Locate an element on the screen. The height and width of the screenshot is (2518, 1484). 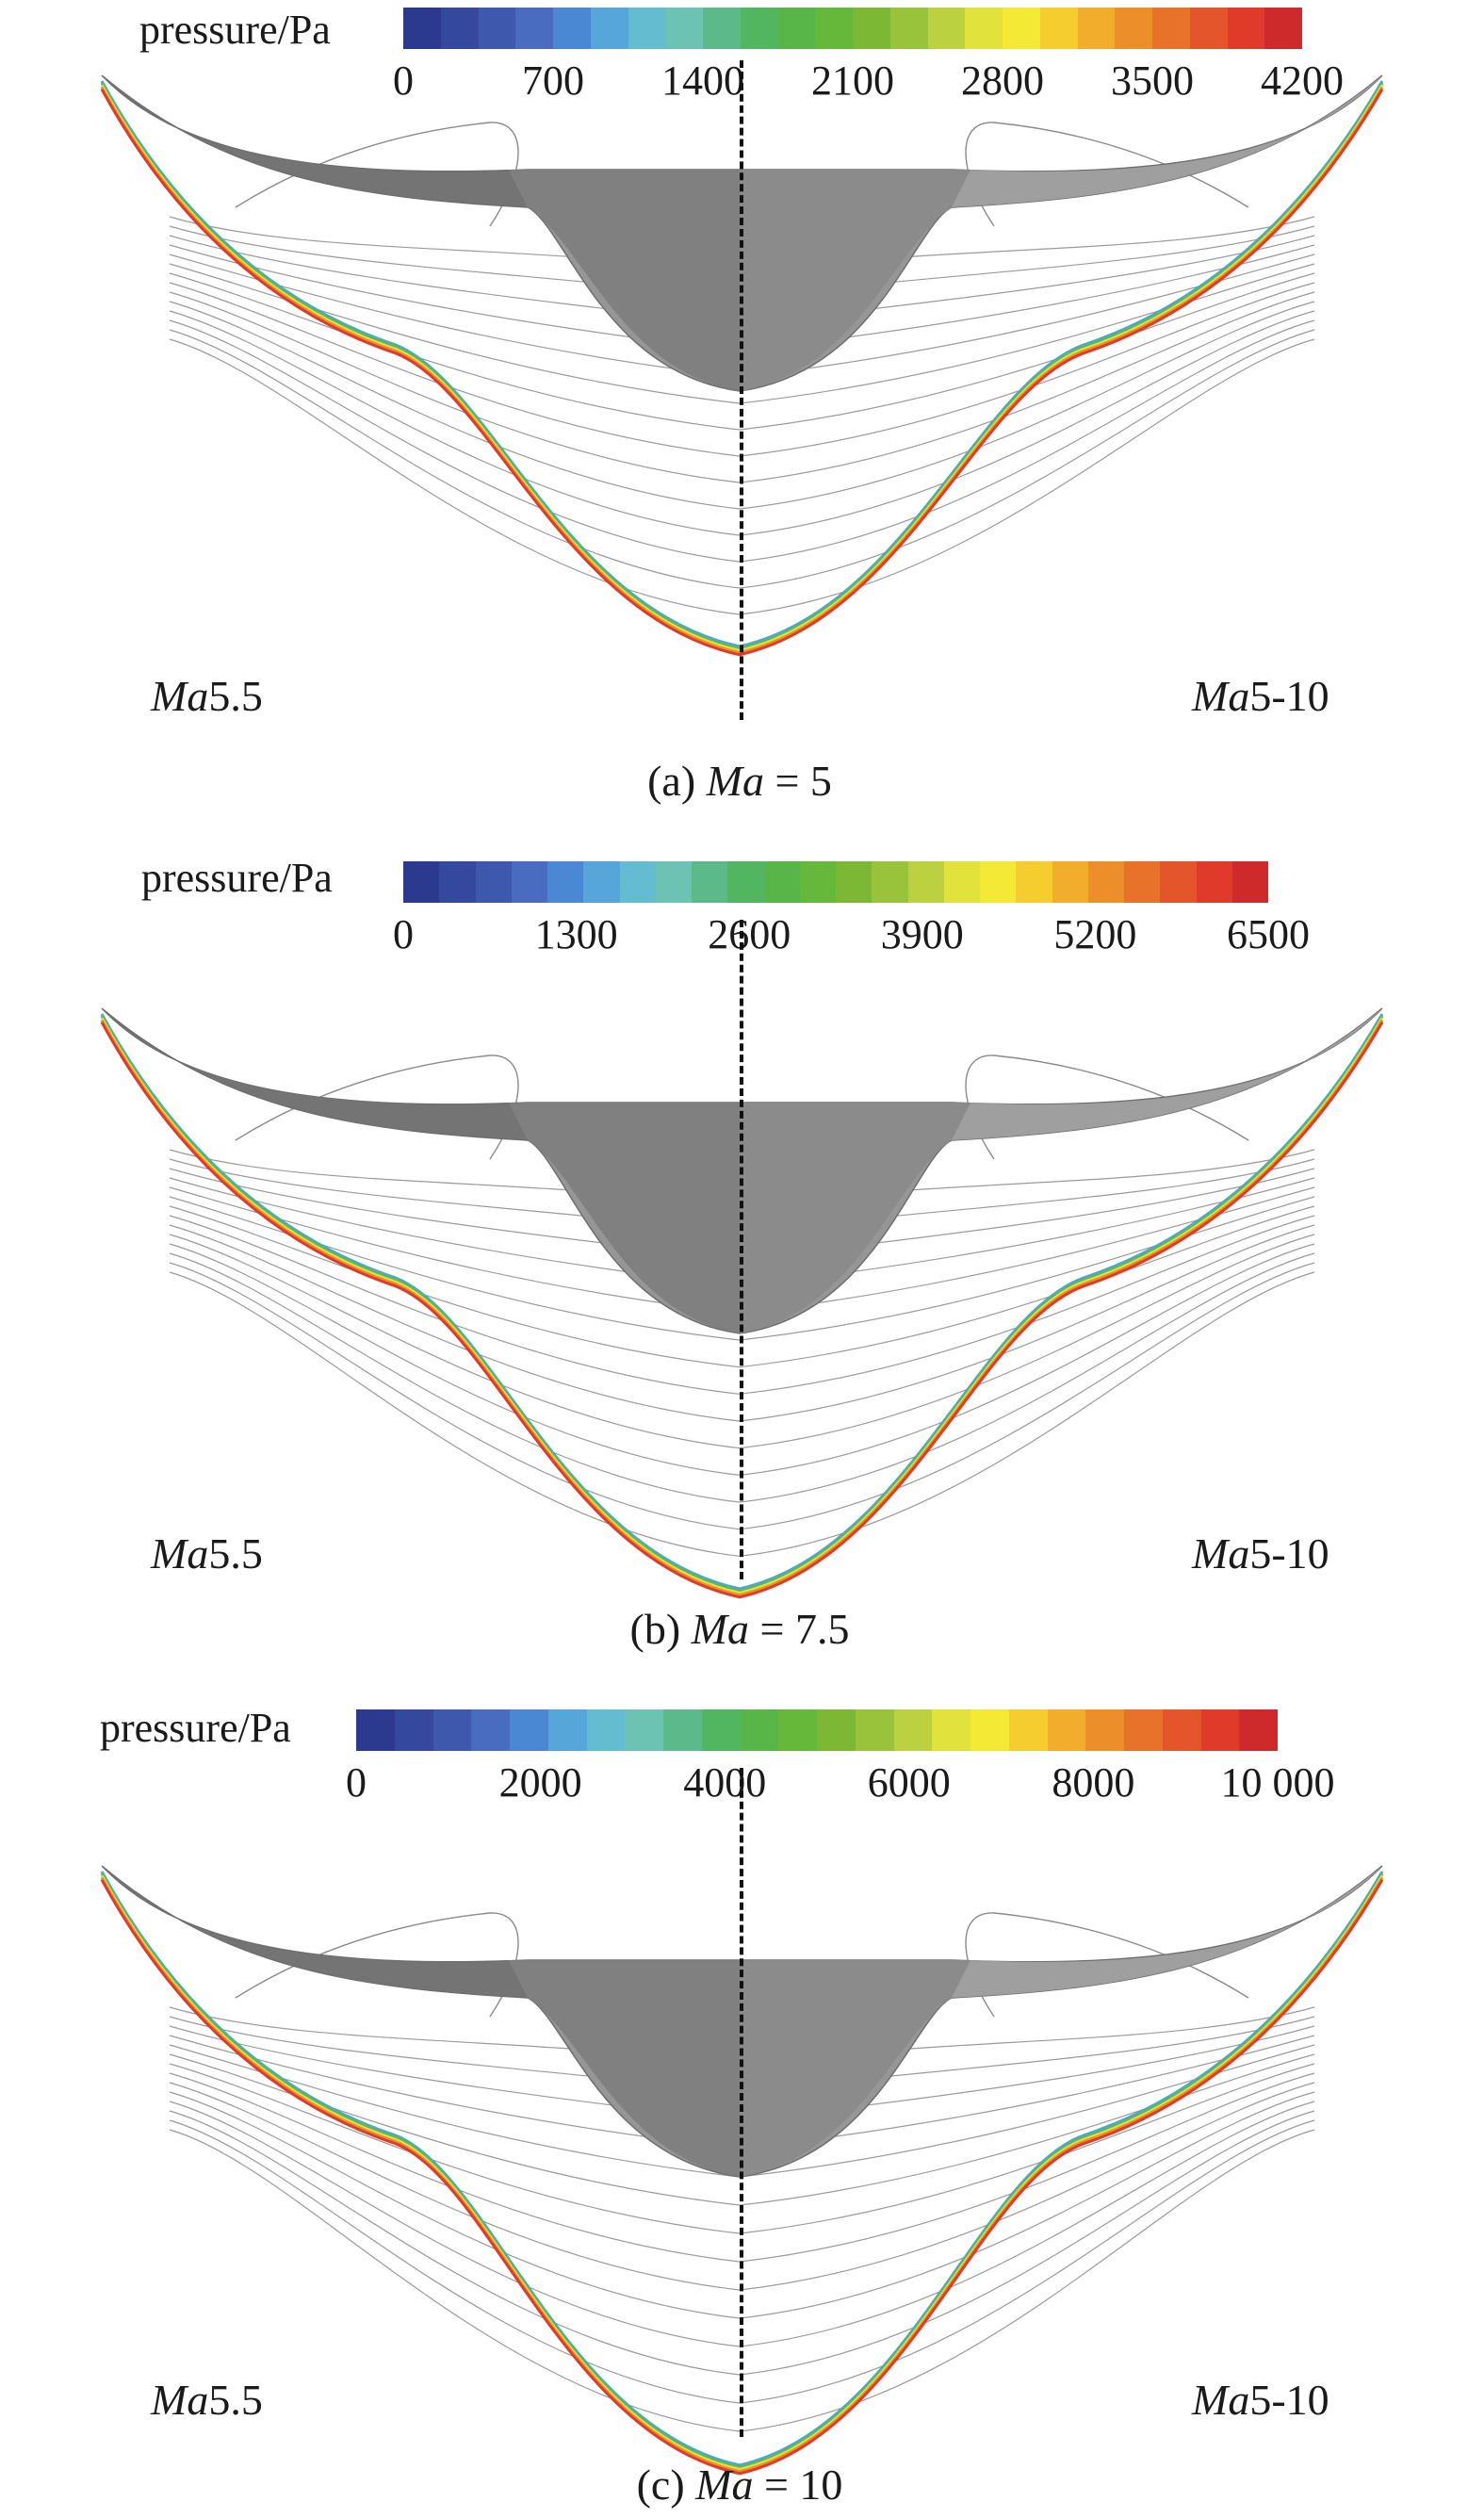
colorbar-tick-label: 1400 is located at coordinates (702, 80).